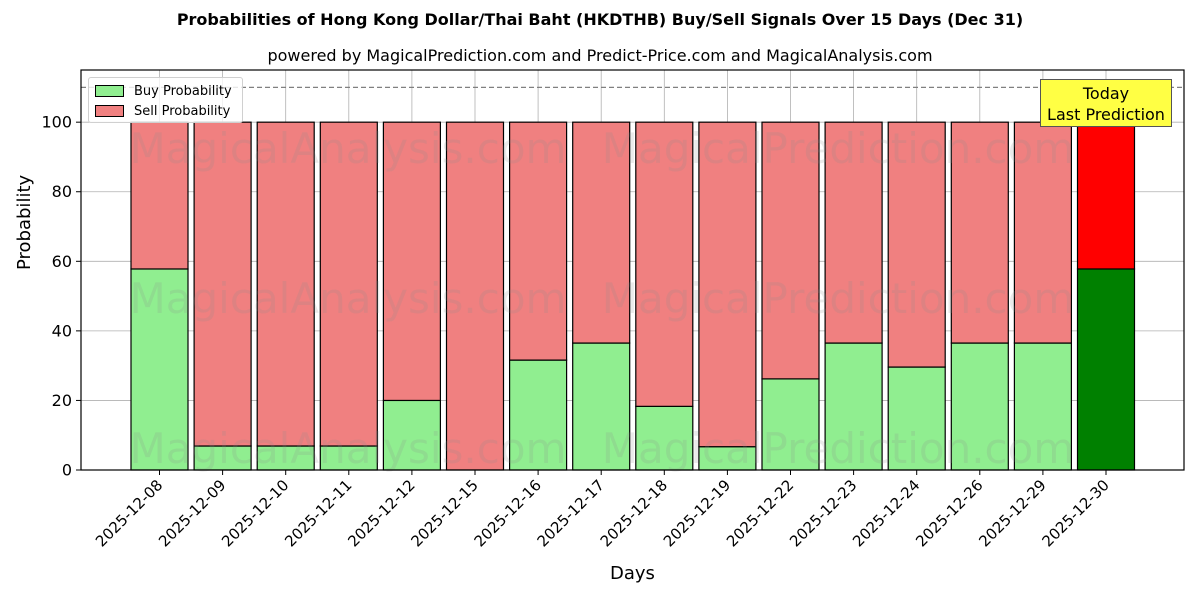 The width and height of the screenshot is (1200, 600). I want to click on x-tick-label: 2025-12-24, so click(886, 513).